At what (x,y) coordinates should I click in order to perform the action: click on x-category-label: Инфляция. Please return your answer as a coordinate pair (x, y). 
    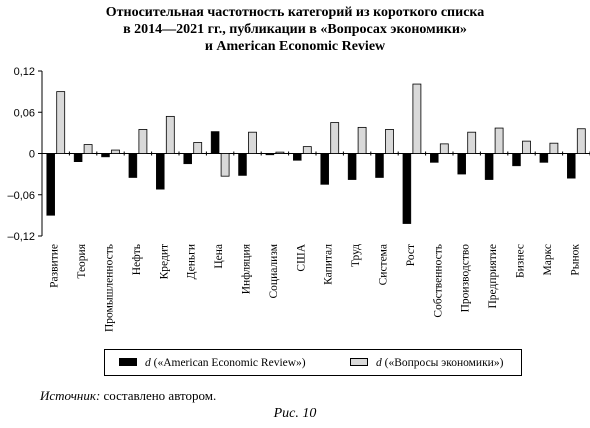
    Looking at the image, I should click on (247, 268).